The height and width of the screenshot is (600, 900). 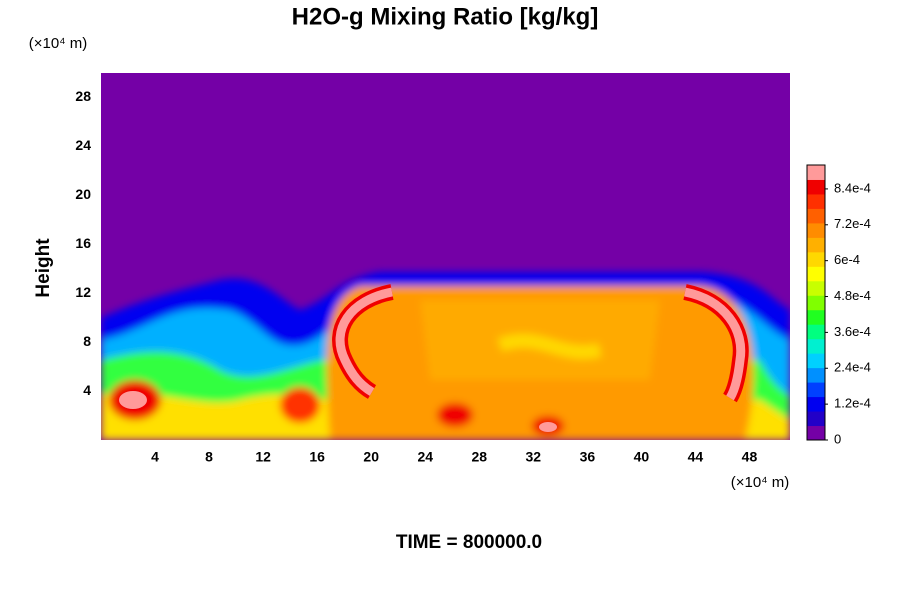 What do you see at coordinates (642, 457) in the screenshot?
I see `x-tick-label: 40` at bounding box center [642, 457].